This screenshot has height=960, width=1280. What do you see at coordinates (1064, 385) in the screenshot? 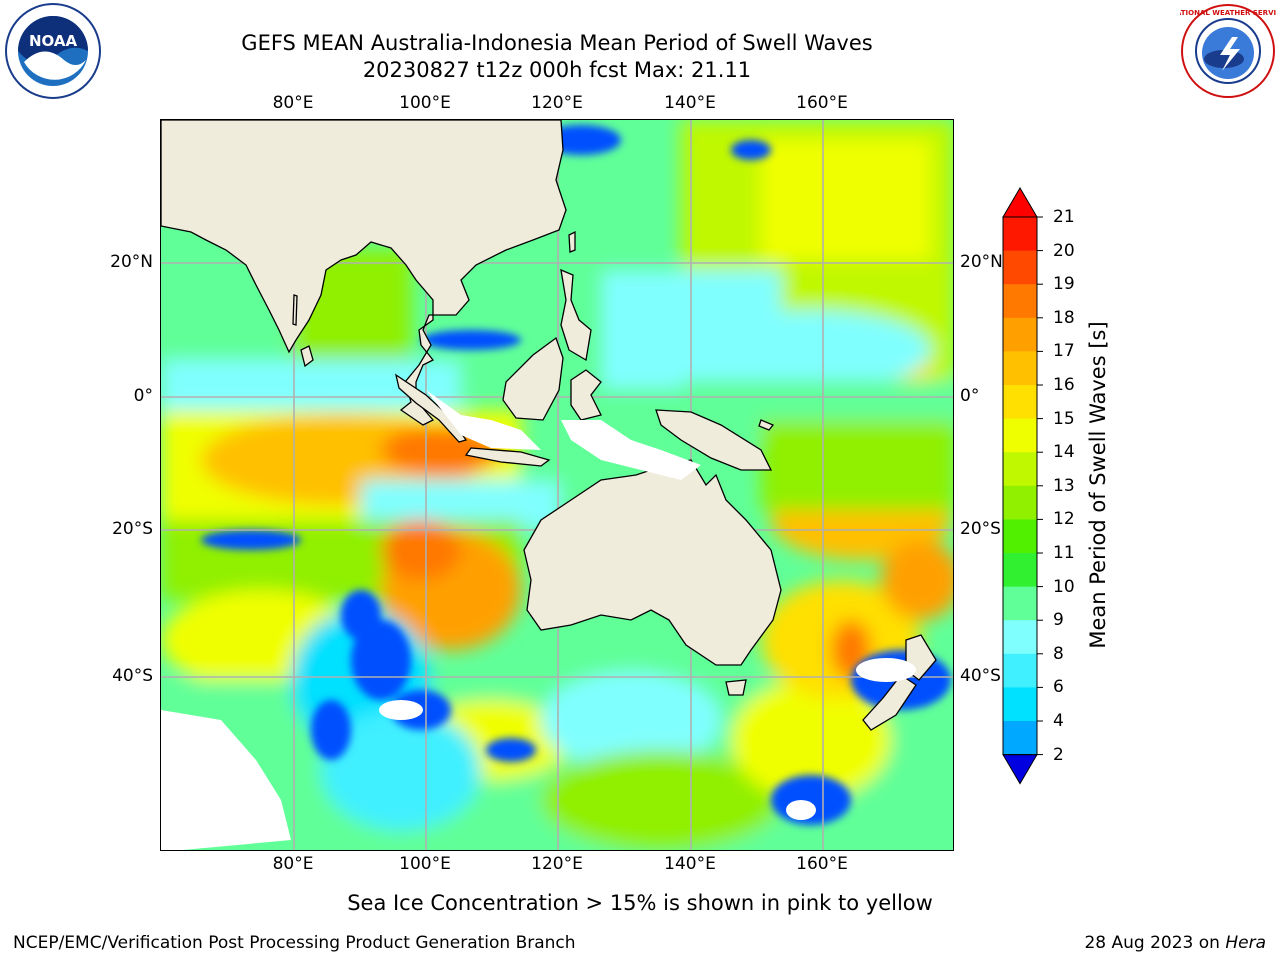
I see `colorbar-tick-label: 16` at bounding box center [1064, 385].